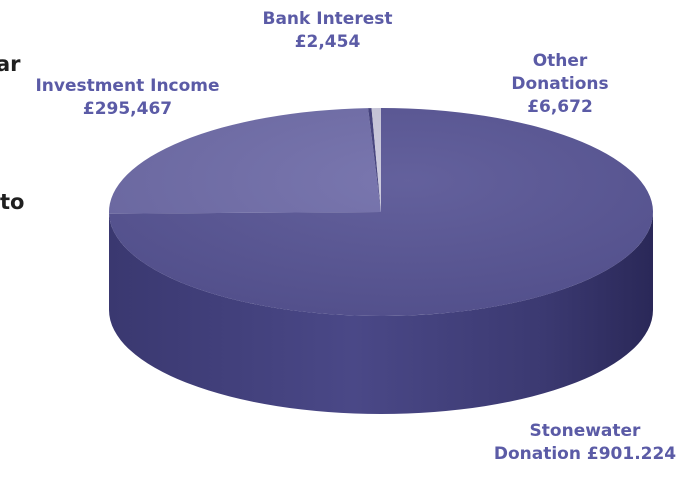  Describe the element at coordinates (585, 431) in the screenshot. I see `label-stonewater-name: Stonewater` at that location.